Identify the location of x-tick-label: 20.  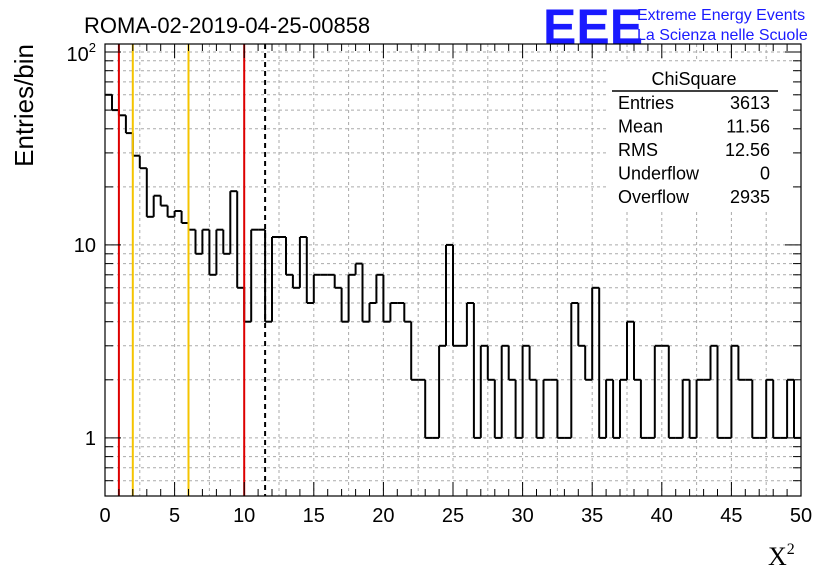
(383, 516).